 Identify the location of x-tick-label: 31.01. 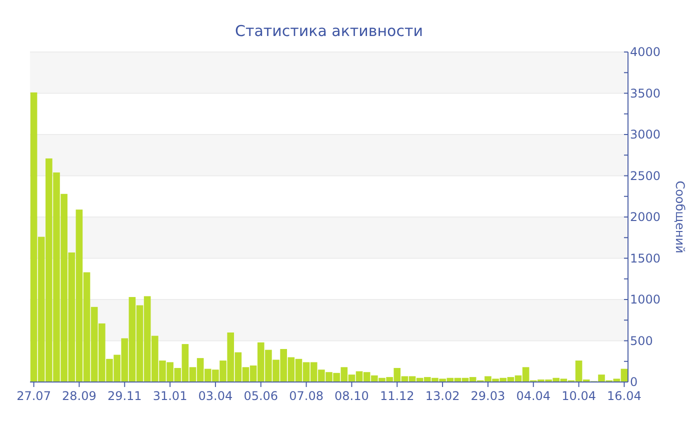
(170, 396).